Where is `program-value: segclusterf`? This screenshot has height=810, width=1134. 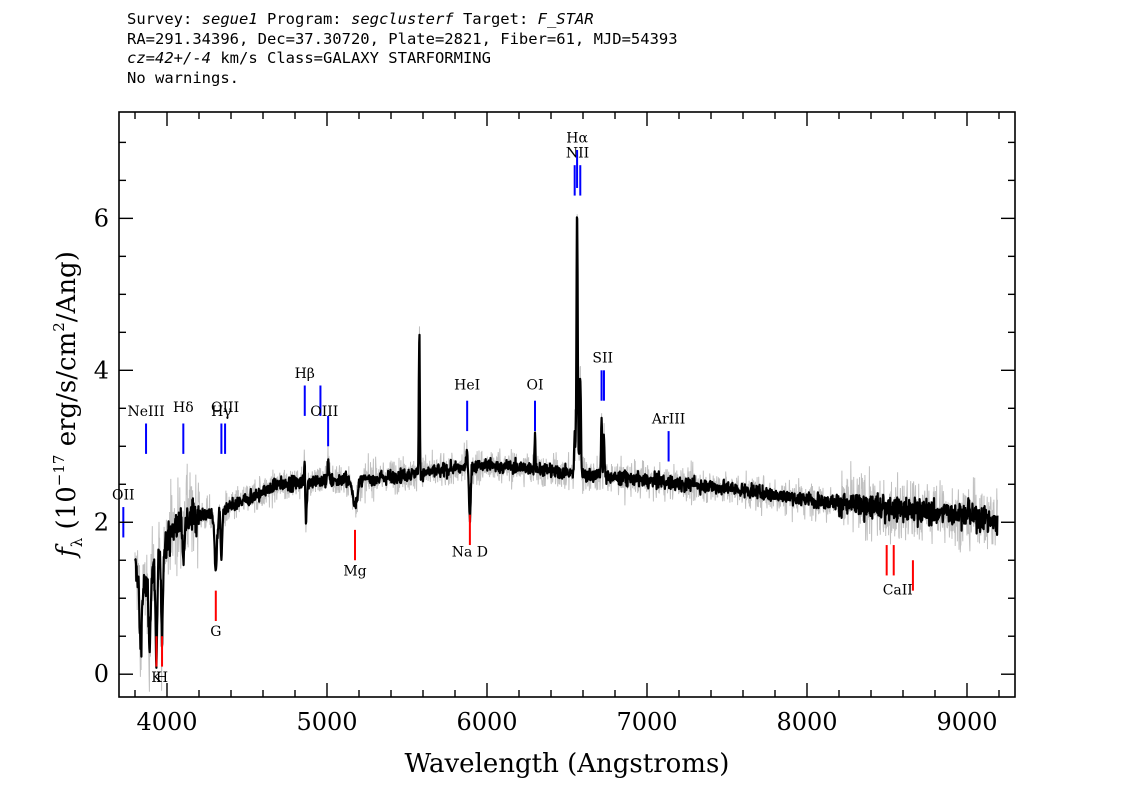 program-value: segclusterf is located at coordinates (402, 19).